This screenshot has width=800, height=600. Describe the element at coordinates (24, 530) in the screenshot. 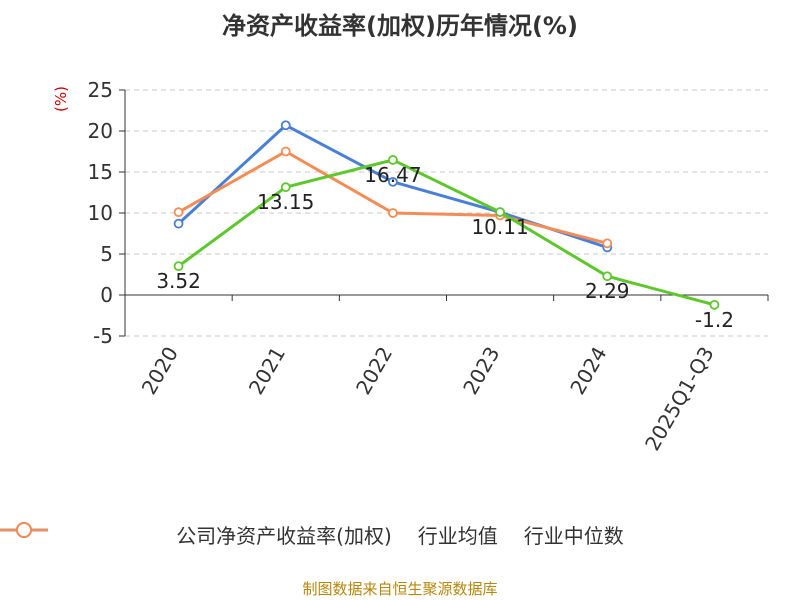

I see `legend-swatch-industry-median` at that location.